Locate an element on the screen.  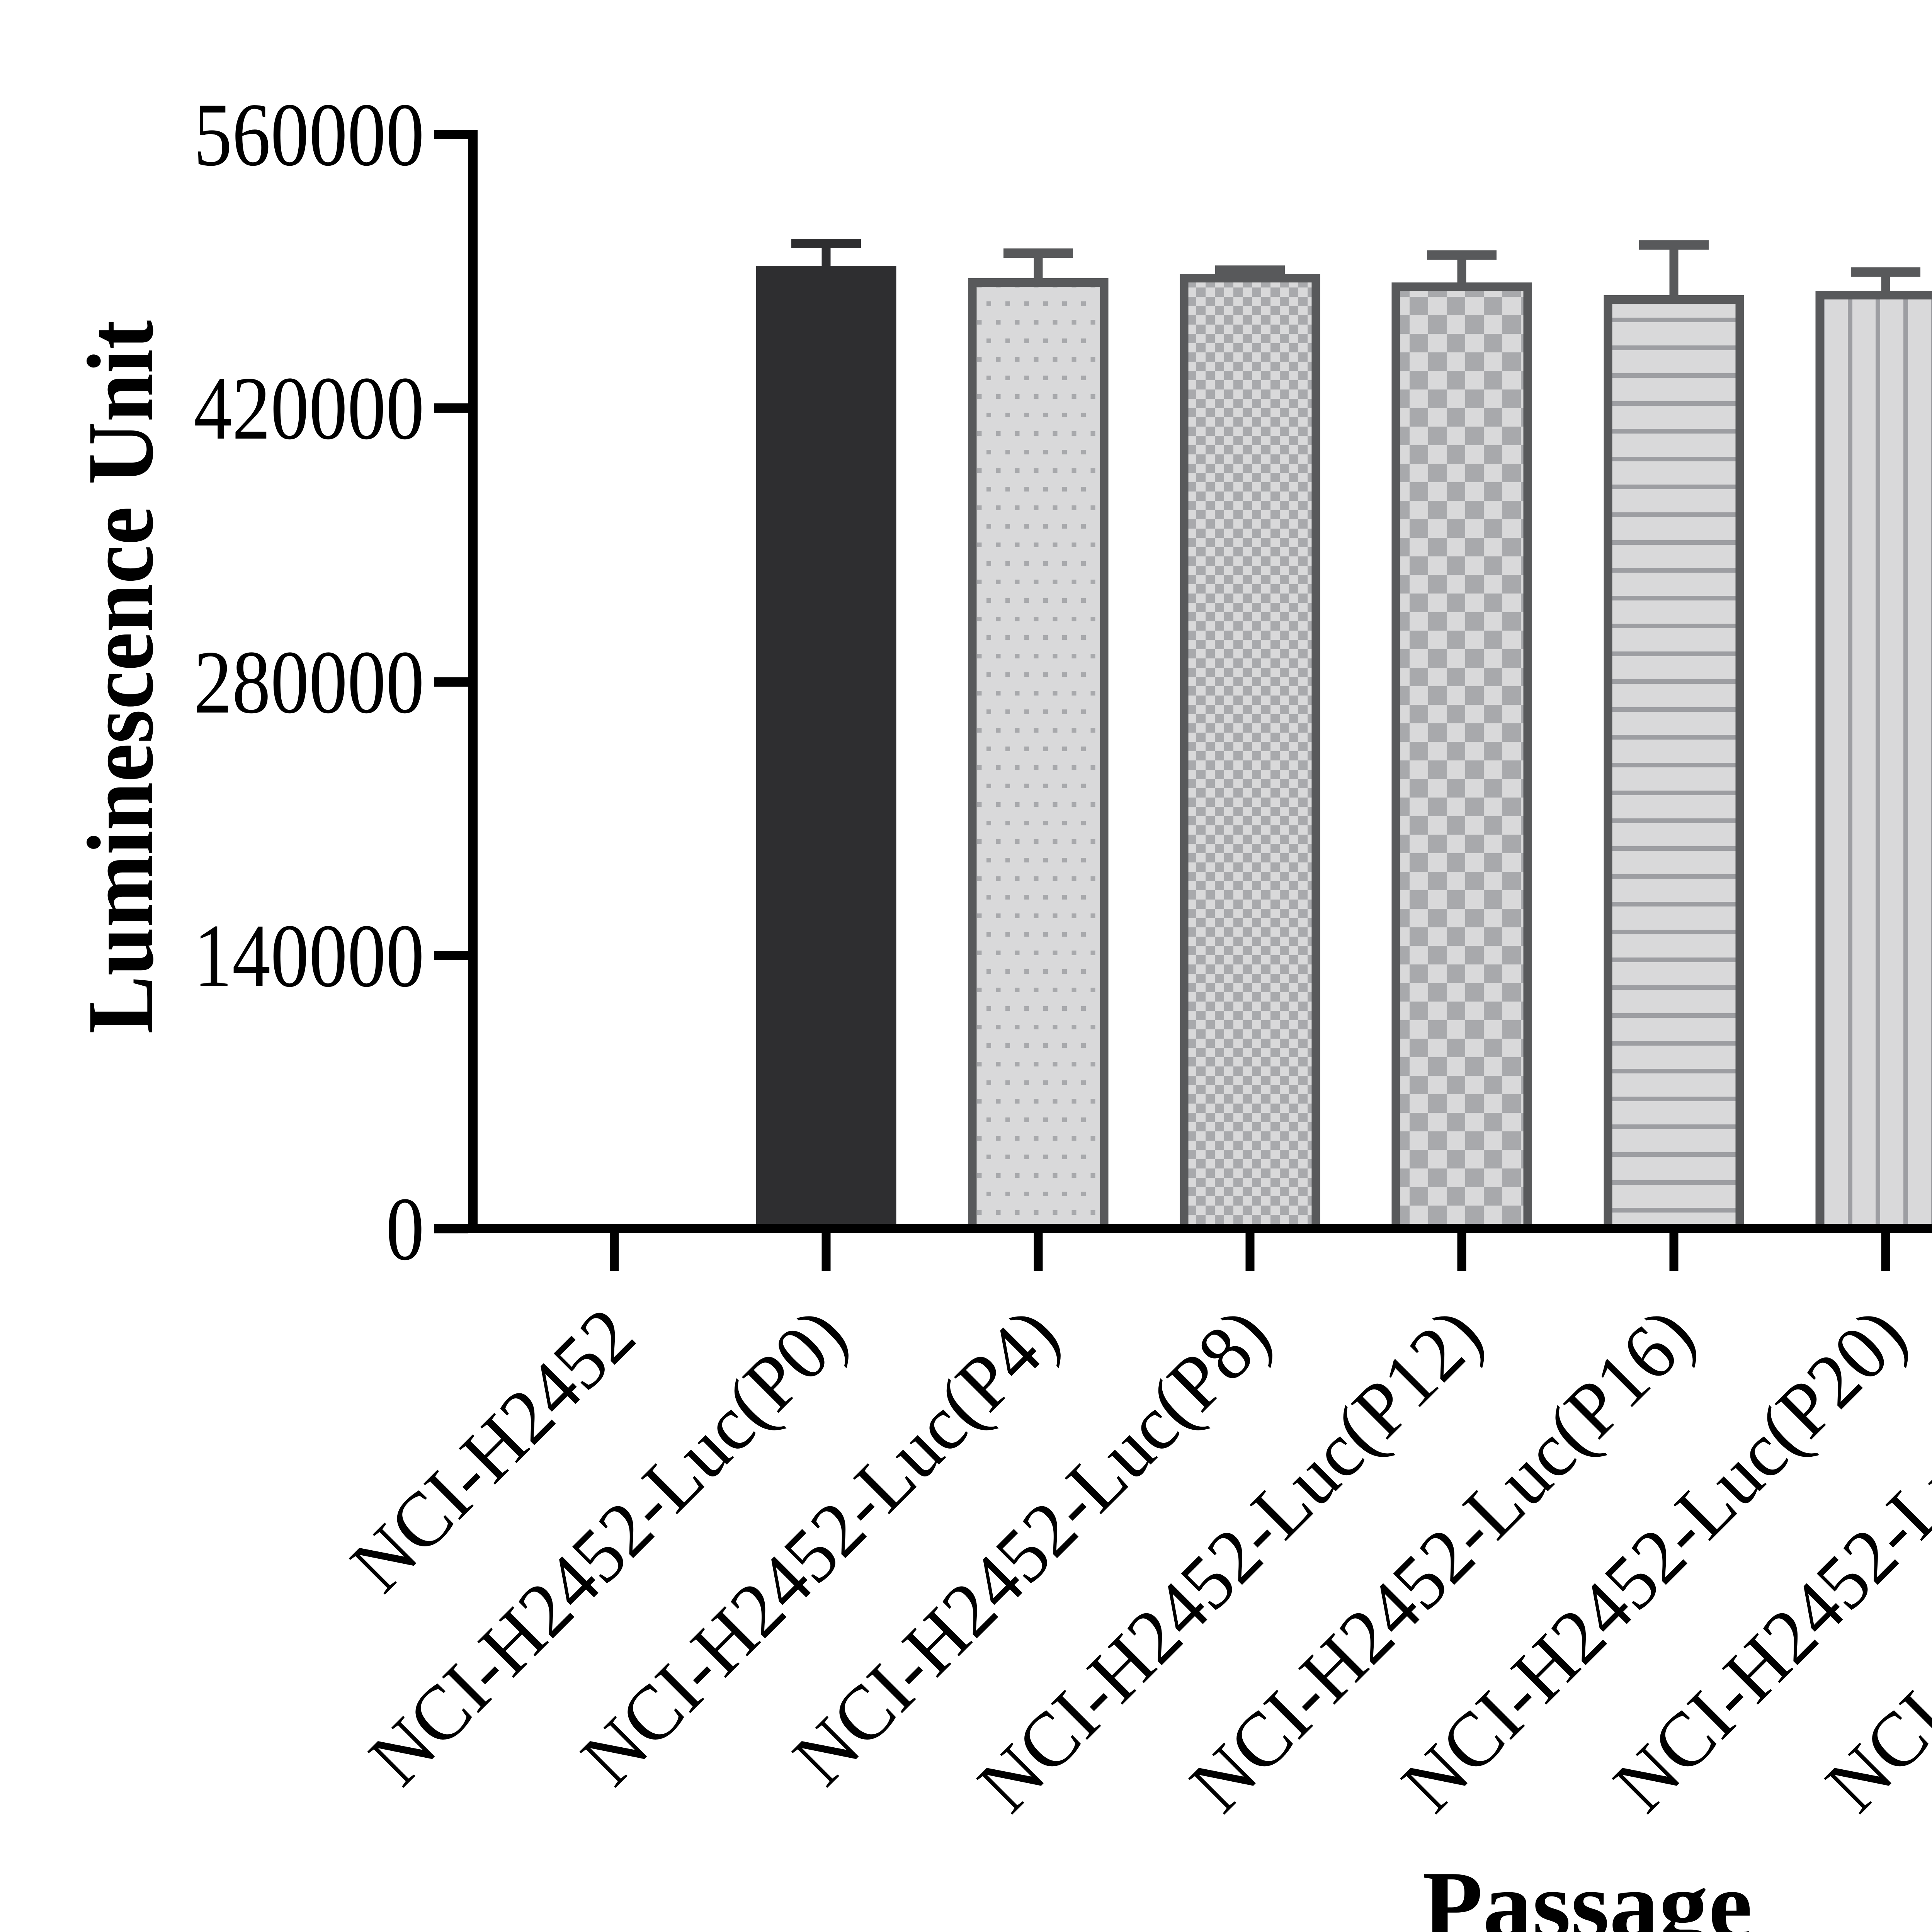
svg-text: 420000 is located at coordinates (309, 408).